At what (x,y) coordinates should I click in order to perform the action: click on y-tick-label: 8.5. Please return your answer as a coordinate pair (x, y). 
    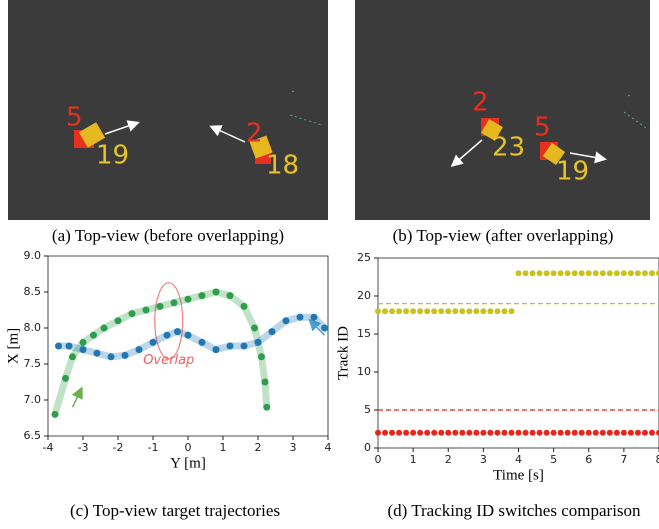
    Looking at the image, I should click on (33, 291).